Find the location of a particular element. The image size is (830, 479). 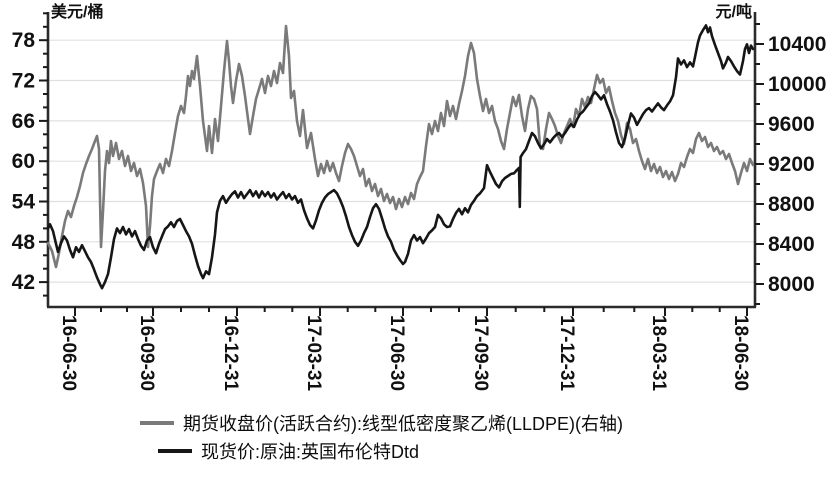

right-tick-label: 8000 is located at coordinates (791, 284).